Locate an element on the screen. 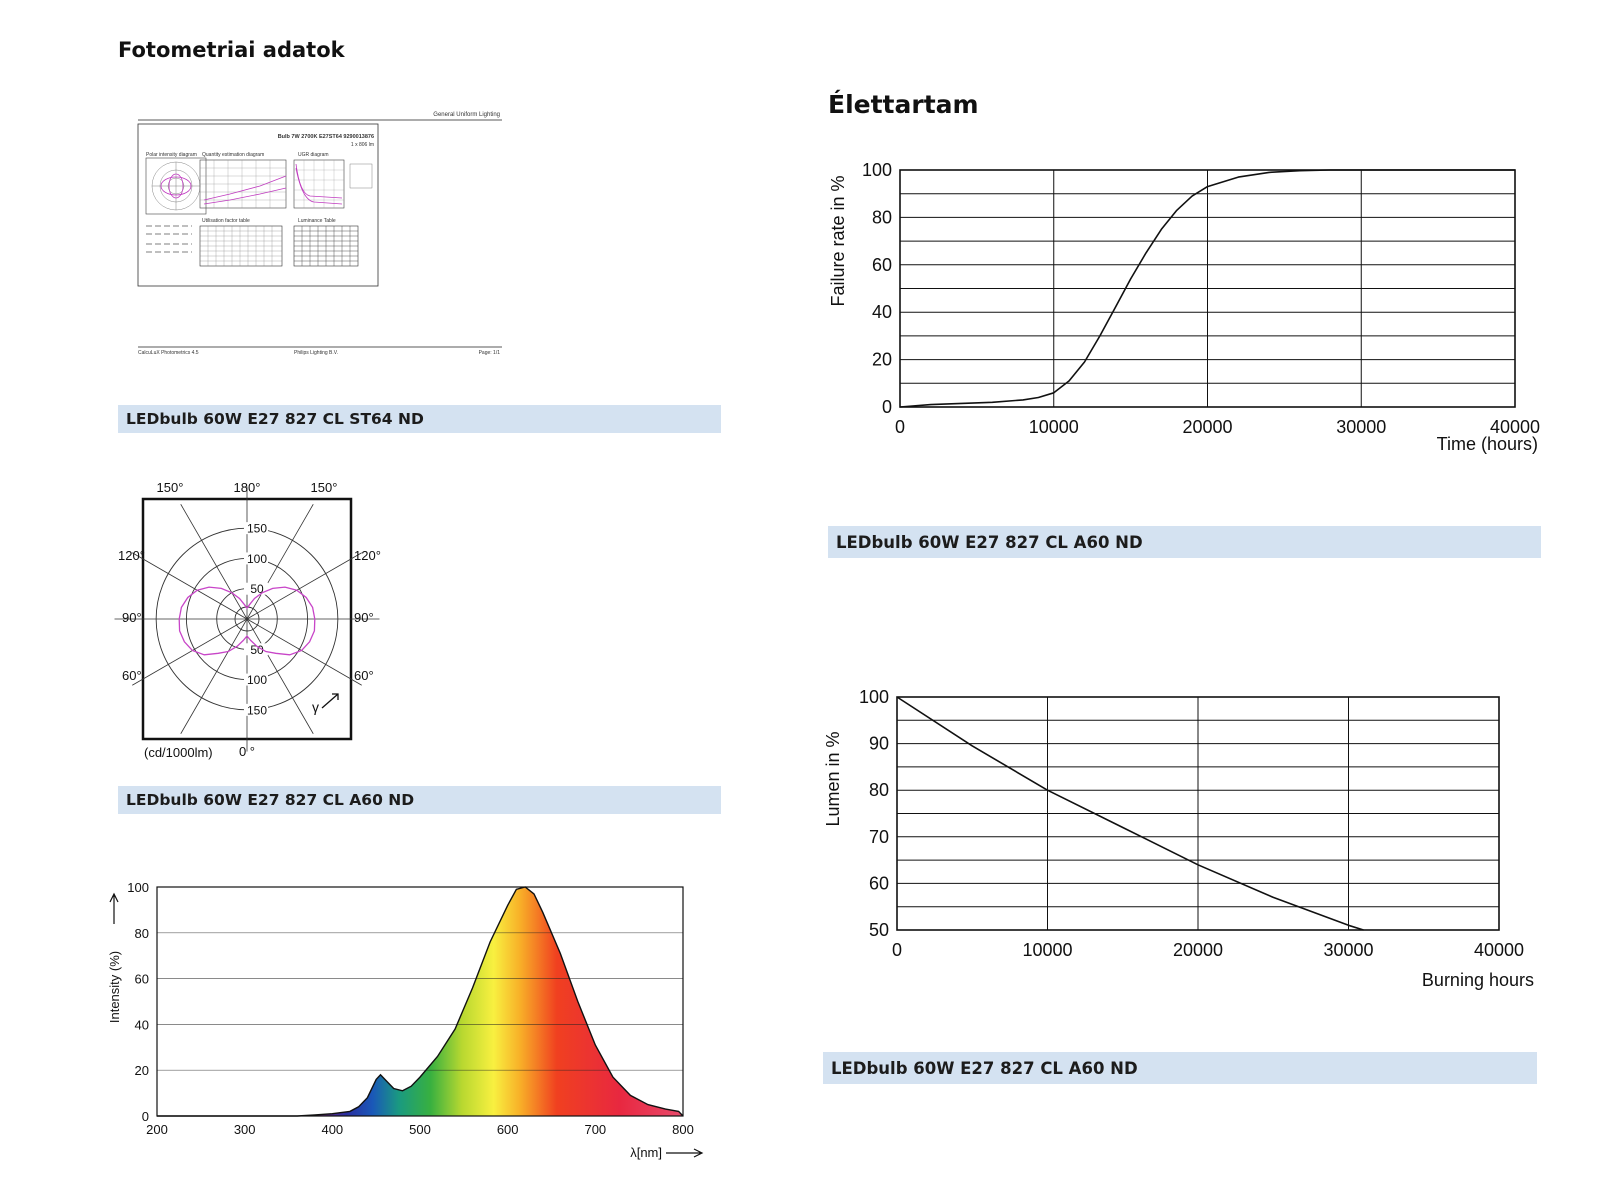 The height and width of the screenshot is (1200, 1600). sheet-mini-ugr is located at coordinates (333, 184).